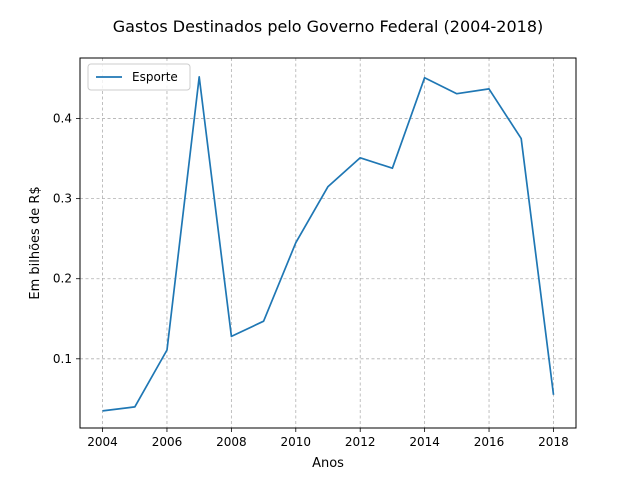 This screenshot has height=484, width=640. What do you see at coordinates (424, 442) in the screenshot?
I see `x-tick-label: 2014` at bounding box center [424, 442].